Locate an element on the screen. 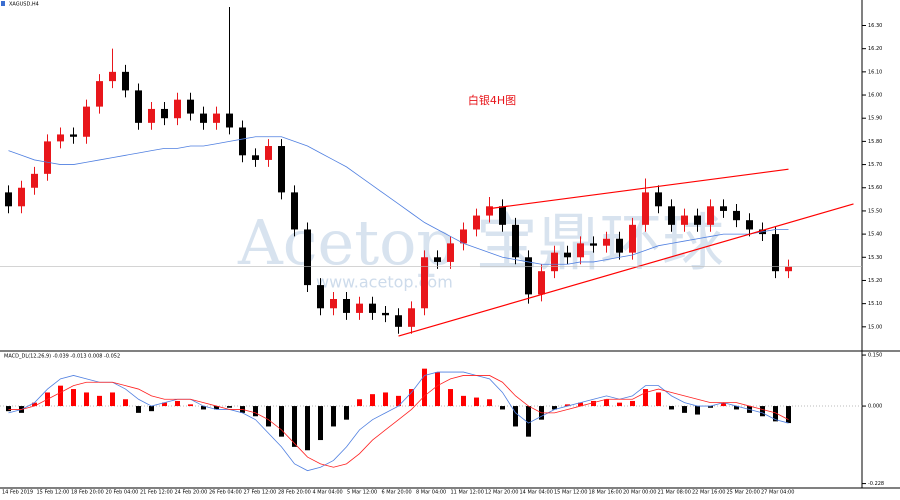 The height and width of the screenshot is (500, 900). y-tick-label: 16.00 is located at coordinates (875, 96).